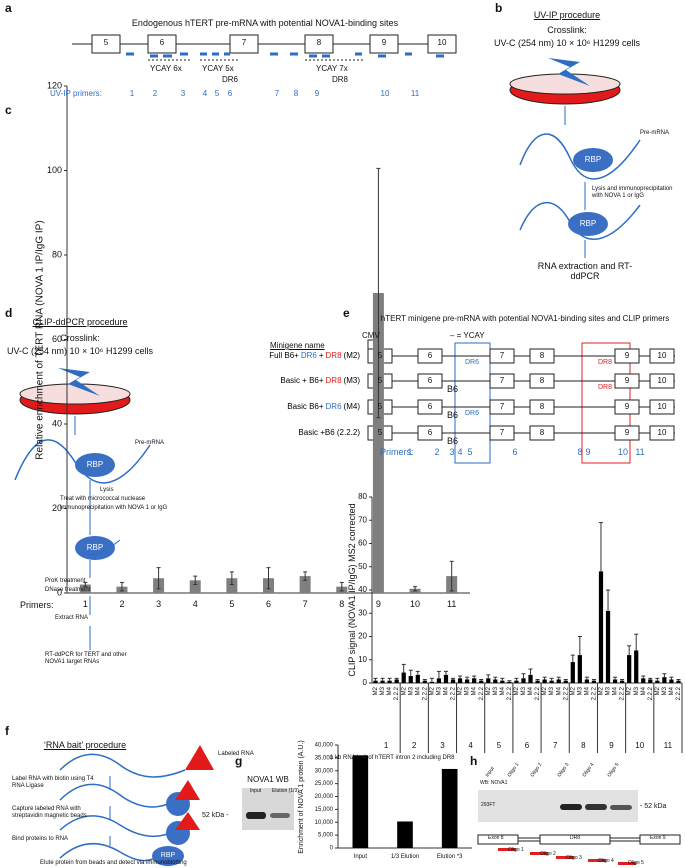  What do you see at coordinates (548, 854) in the screenshot?
I see `oligo-label: Oligo 2` at bounding box center [548, 854].